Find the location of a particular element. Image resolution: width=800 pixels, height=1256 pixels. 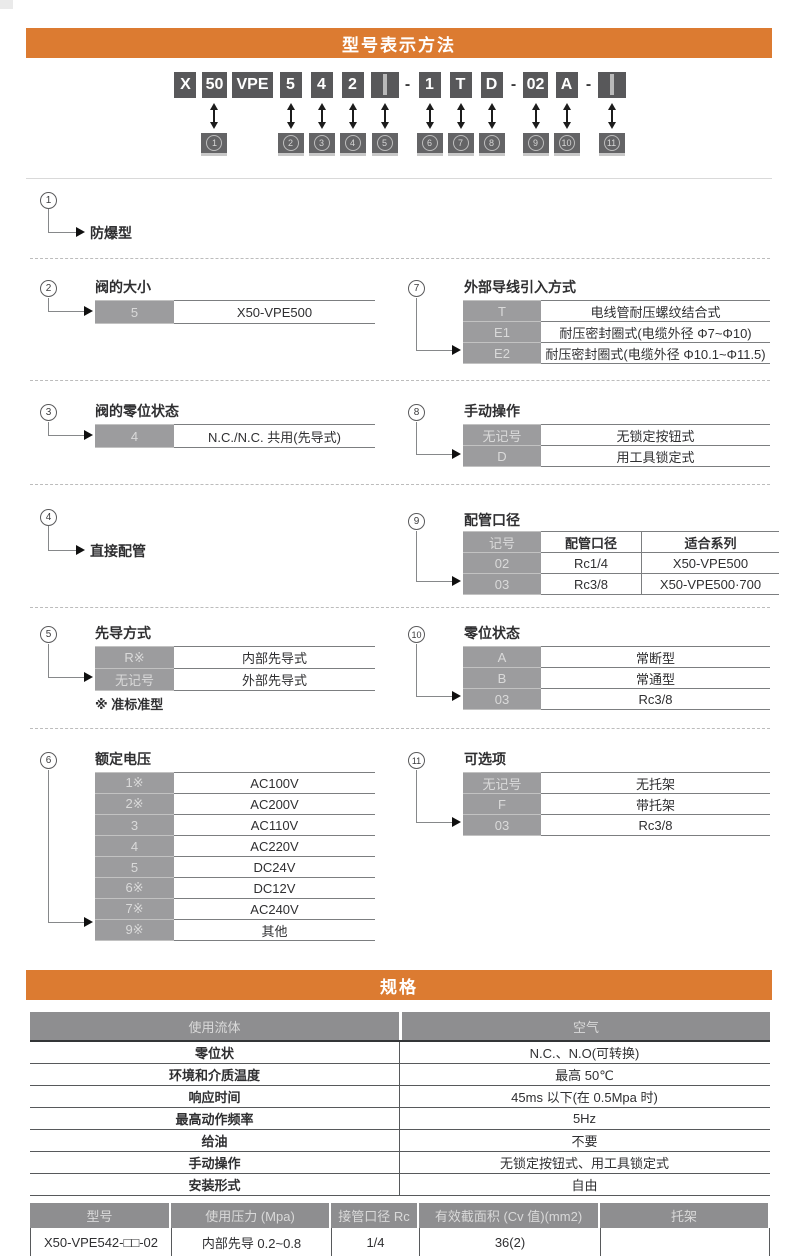

section-number: 5 is located at coordinates (48, 634).